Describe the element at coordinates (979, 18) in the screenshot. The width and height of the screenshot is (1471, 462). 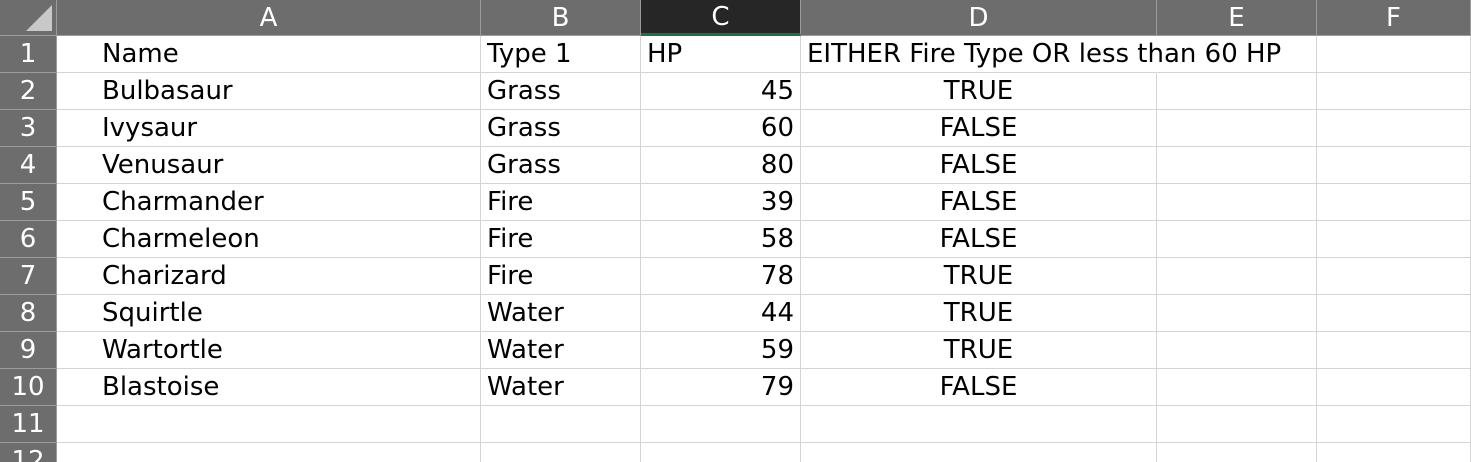
I see `column-header-d: D` at that location.